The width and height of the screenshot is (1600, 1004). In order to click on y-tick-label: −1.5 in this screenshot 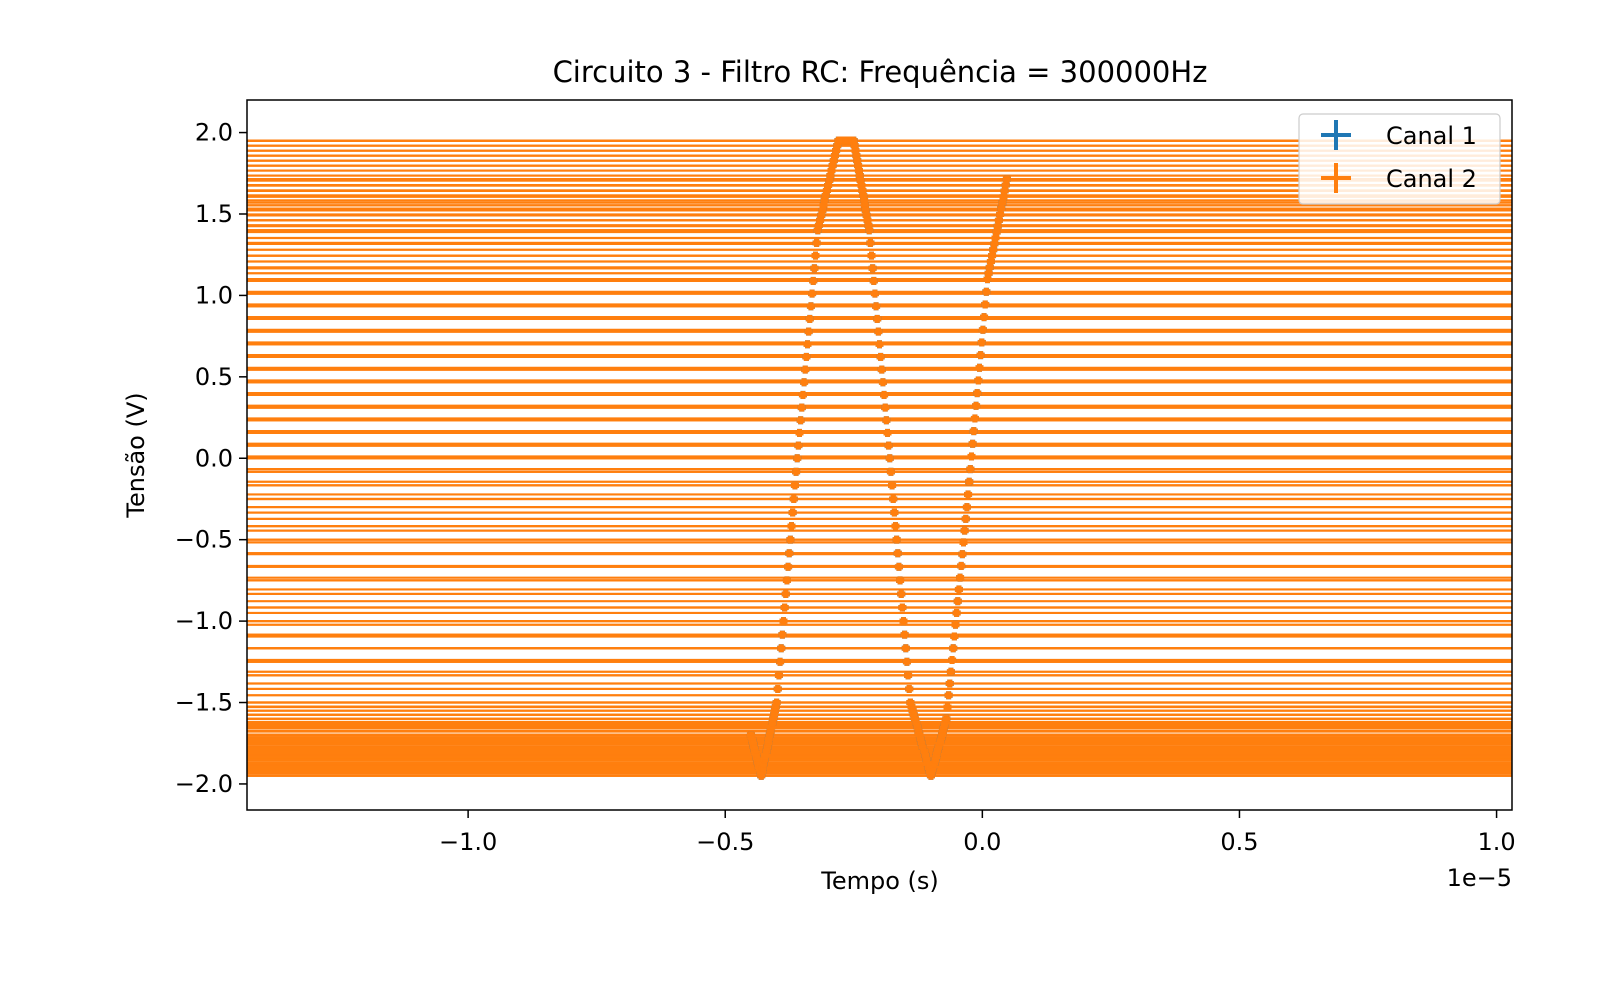, I will do `click(204, 703)`.